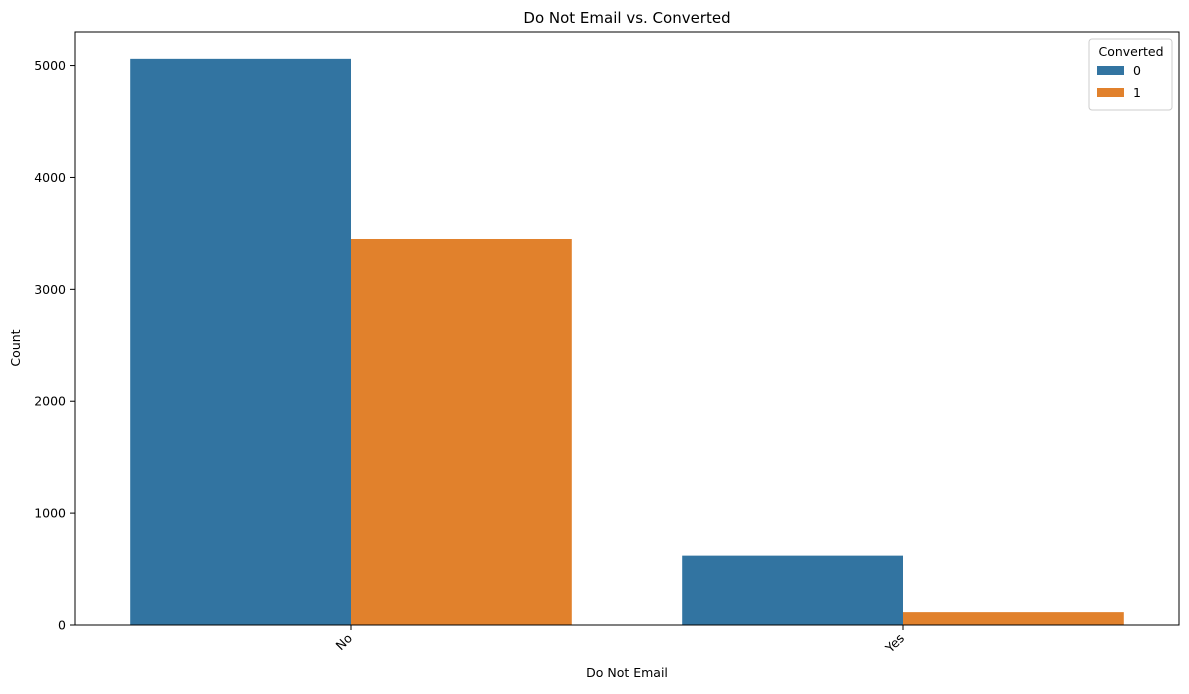 This screenshot has height=694, width=1189. I want to click on y-tick-label-1000: 1000, so click(50, 513).